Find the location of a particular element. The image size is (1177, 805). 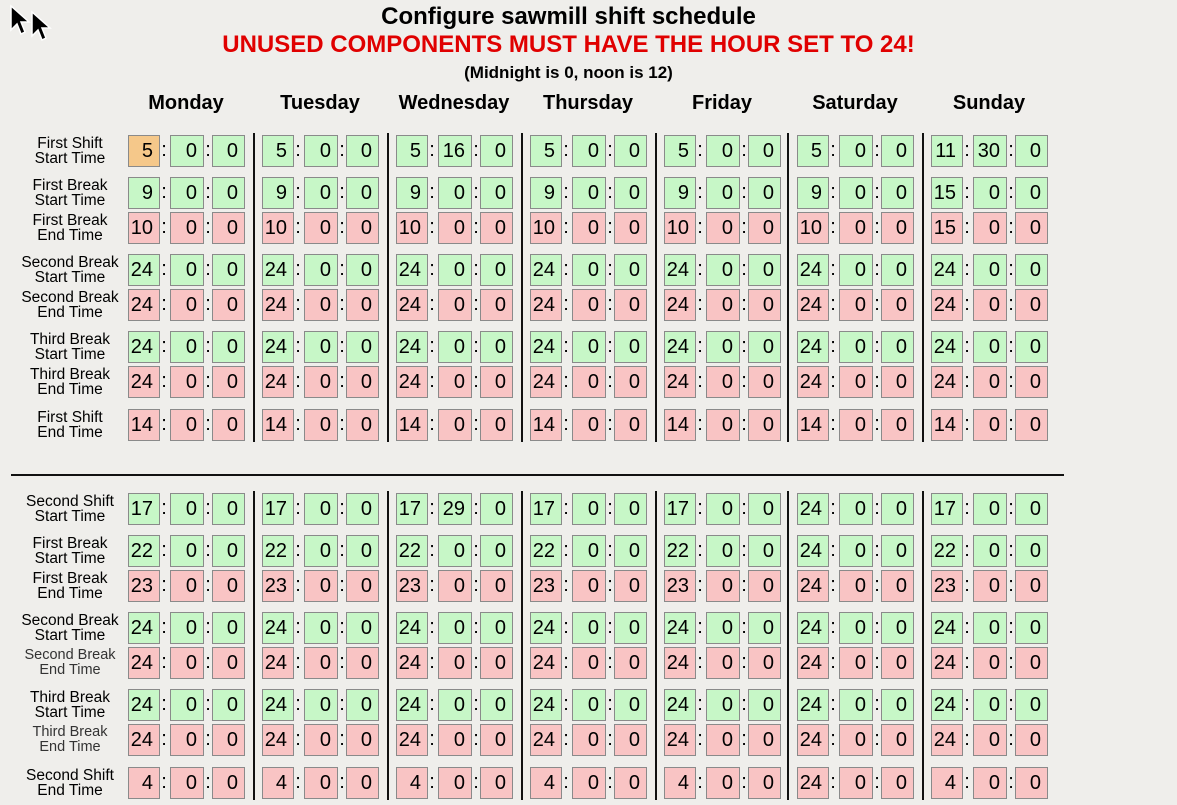

friday-hour-field: 24 is located at coordinates (680, 305).